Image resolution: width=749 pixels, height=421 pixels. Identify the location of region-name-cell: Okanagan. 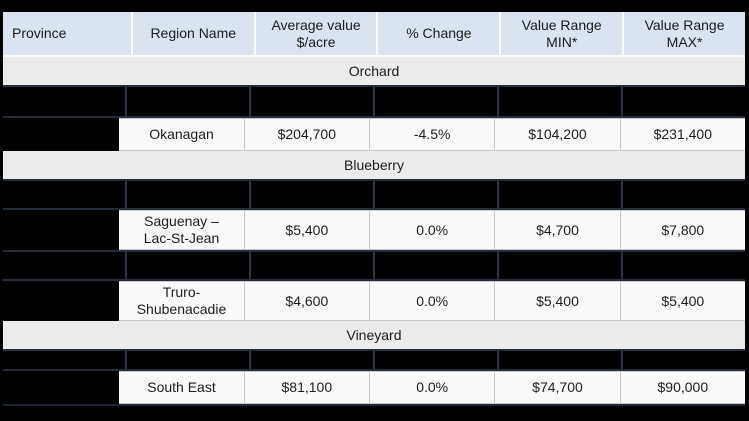
(182, 134).